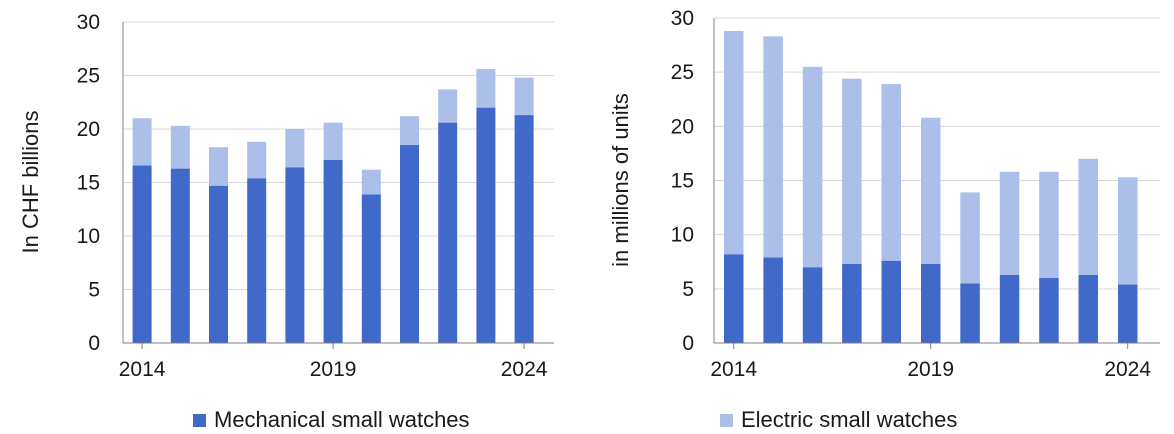  I want to click on y-axis-label: in millions of units, so click(620, 180).